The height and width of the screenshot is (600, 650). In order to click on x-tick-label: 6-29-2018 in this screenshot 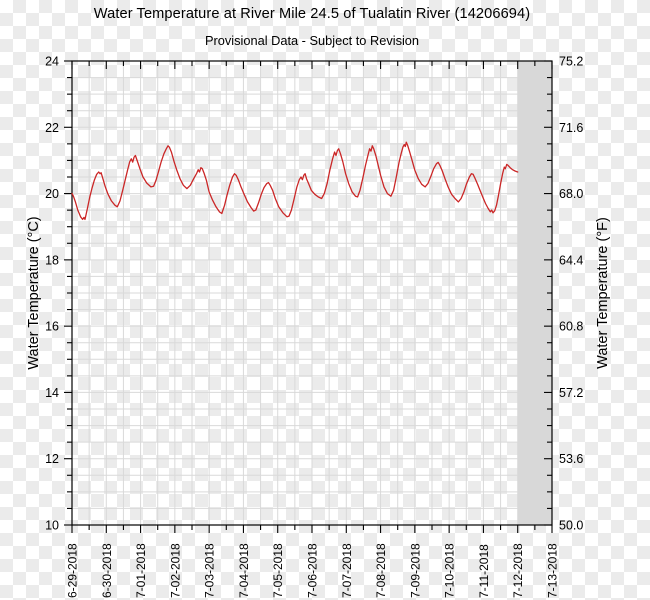, I will do `click(73, 570)`.